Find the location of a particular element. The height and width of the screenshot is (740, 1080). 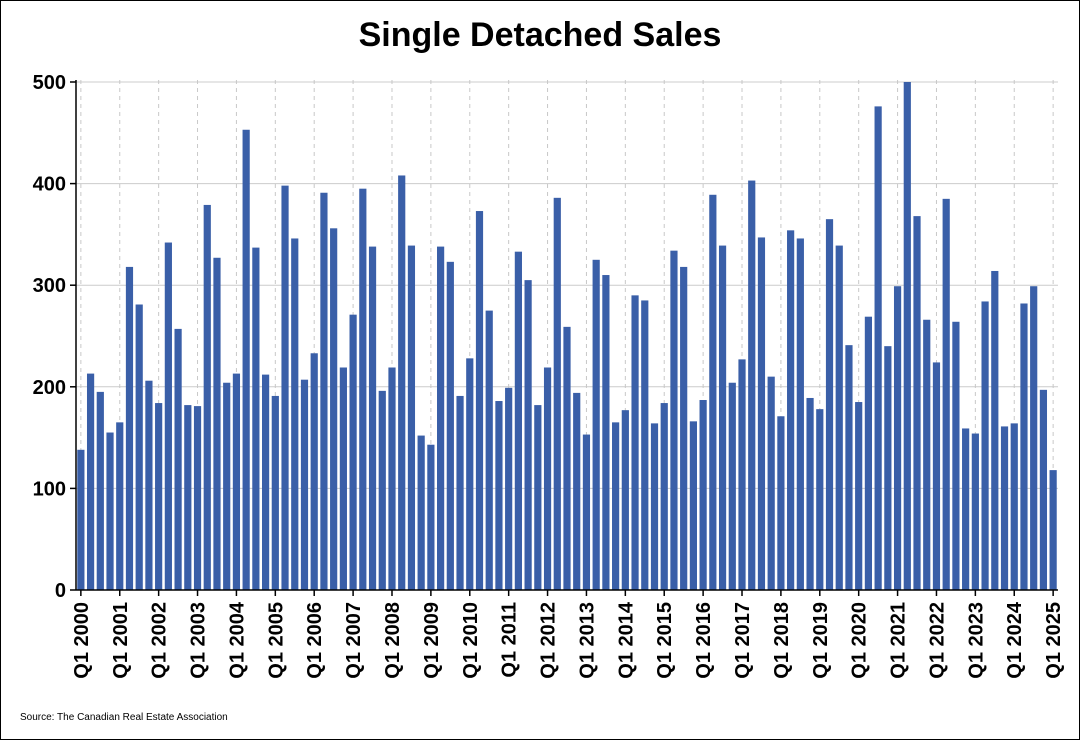

x-tick-label: Q1 2017 is located at coordinates (743, 640).